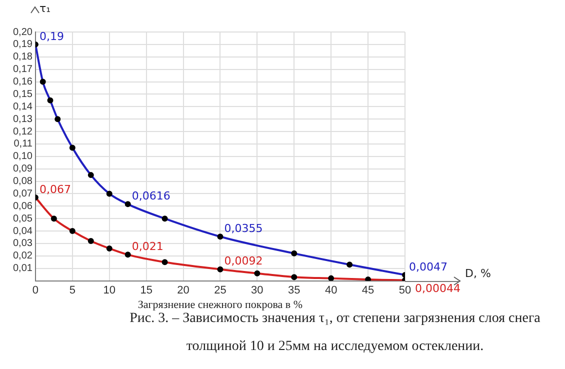  I want to click on y-tick-label: 0,18, so click(22, 57).